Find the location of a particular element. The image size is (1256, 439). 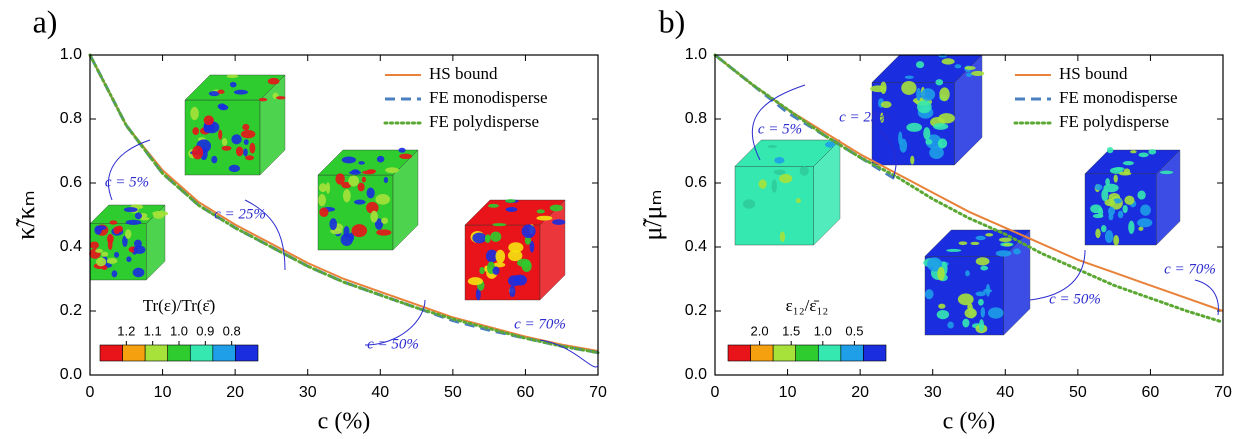

y-tick-label: 0.8 is located at coordinates (696, 118).